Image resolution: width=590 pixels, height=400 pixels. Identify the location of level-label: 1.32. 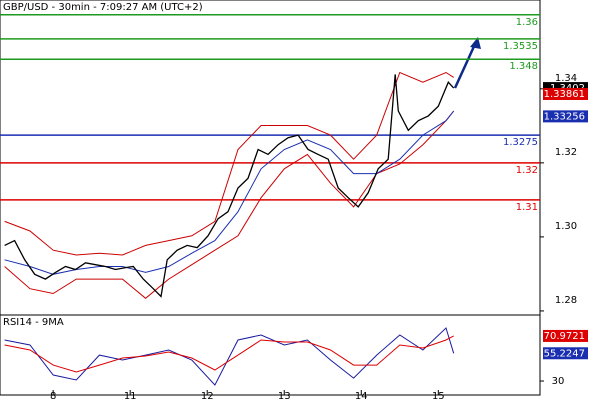
(527, 170).